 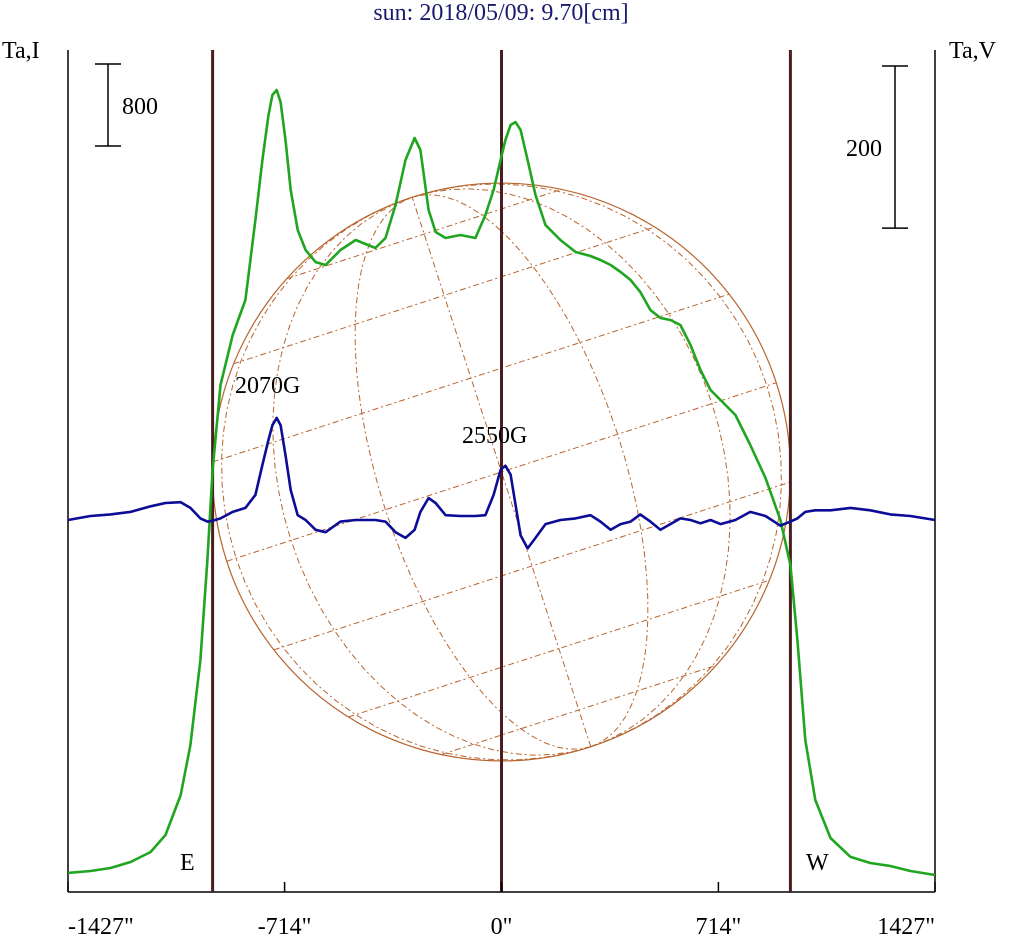 What do you see at coordinates (502, 927) in the screenshot?
I see `x-tick-label: 0"` at bounding box center [502, 927].